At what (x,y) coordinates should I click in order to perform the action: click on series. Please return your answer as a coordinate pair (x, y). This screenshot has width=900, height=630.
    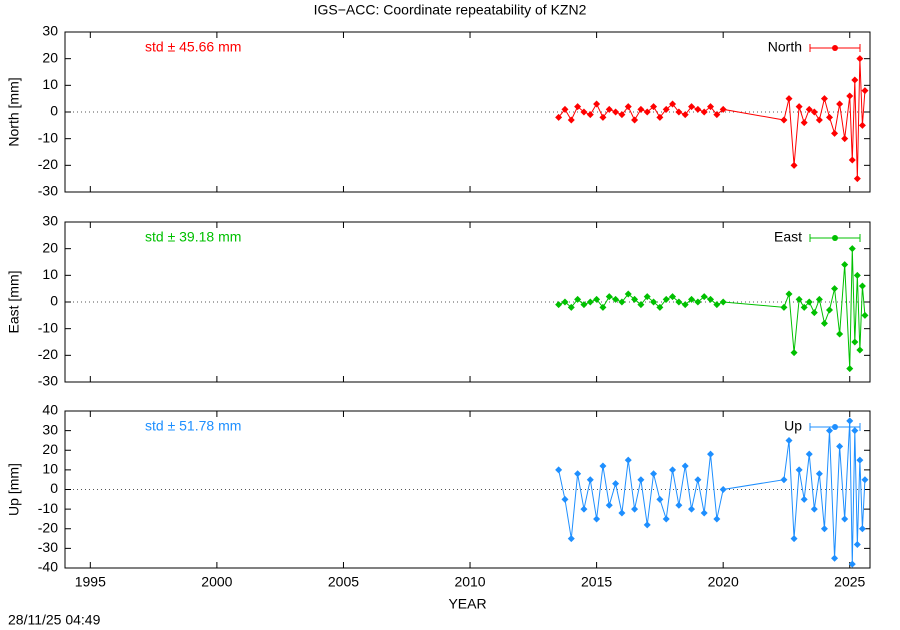
    Looking at the image, I should click on (712, 492).